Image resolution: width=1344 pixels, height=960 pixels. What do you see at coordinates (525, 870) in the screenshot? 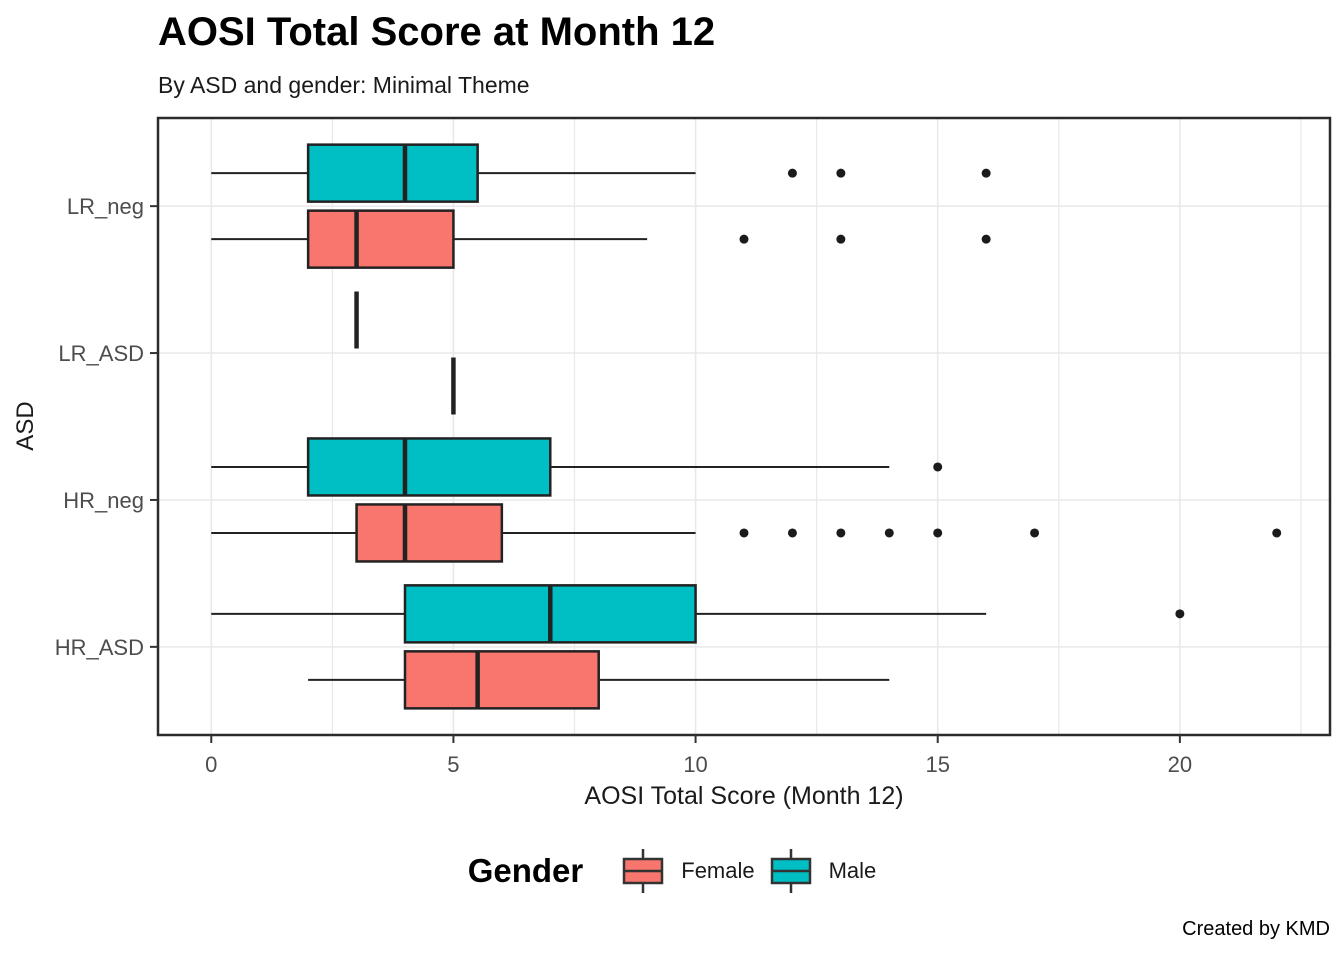
I see `legend-title: Gender` at bounding box center [525, 870].